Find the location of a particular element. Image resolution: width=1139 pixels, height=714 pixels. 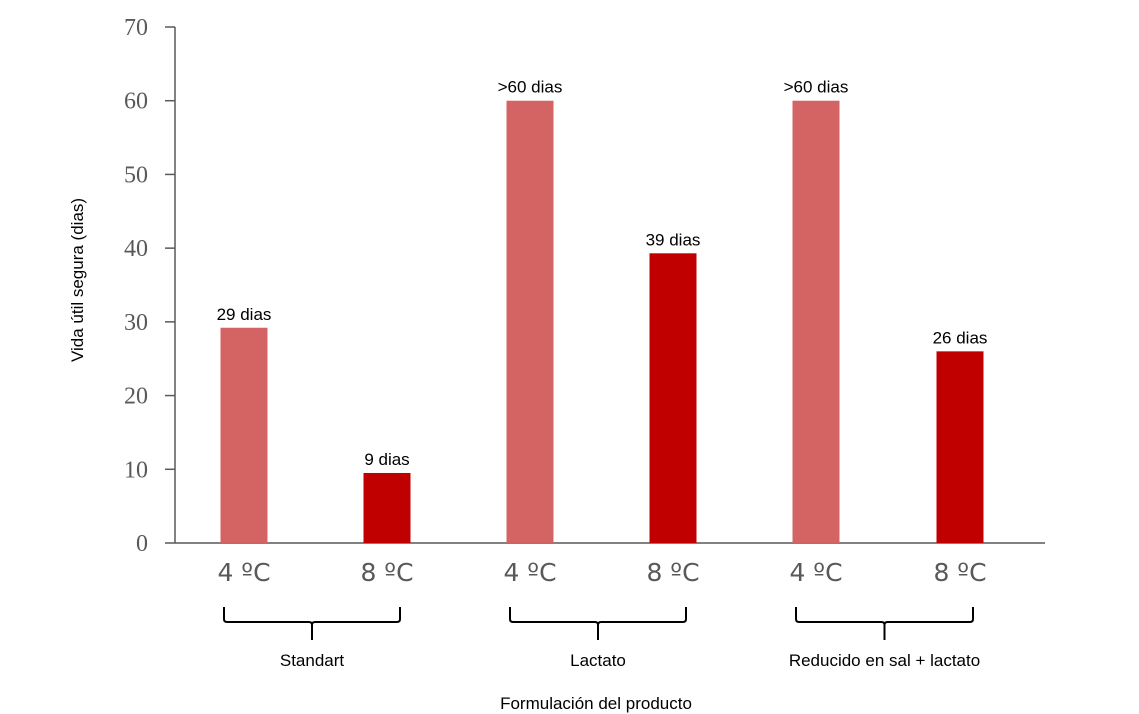

y-tick-label: 50 is located at coordinates (136, 175).